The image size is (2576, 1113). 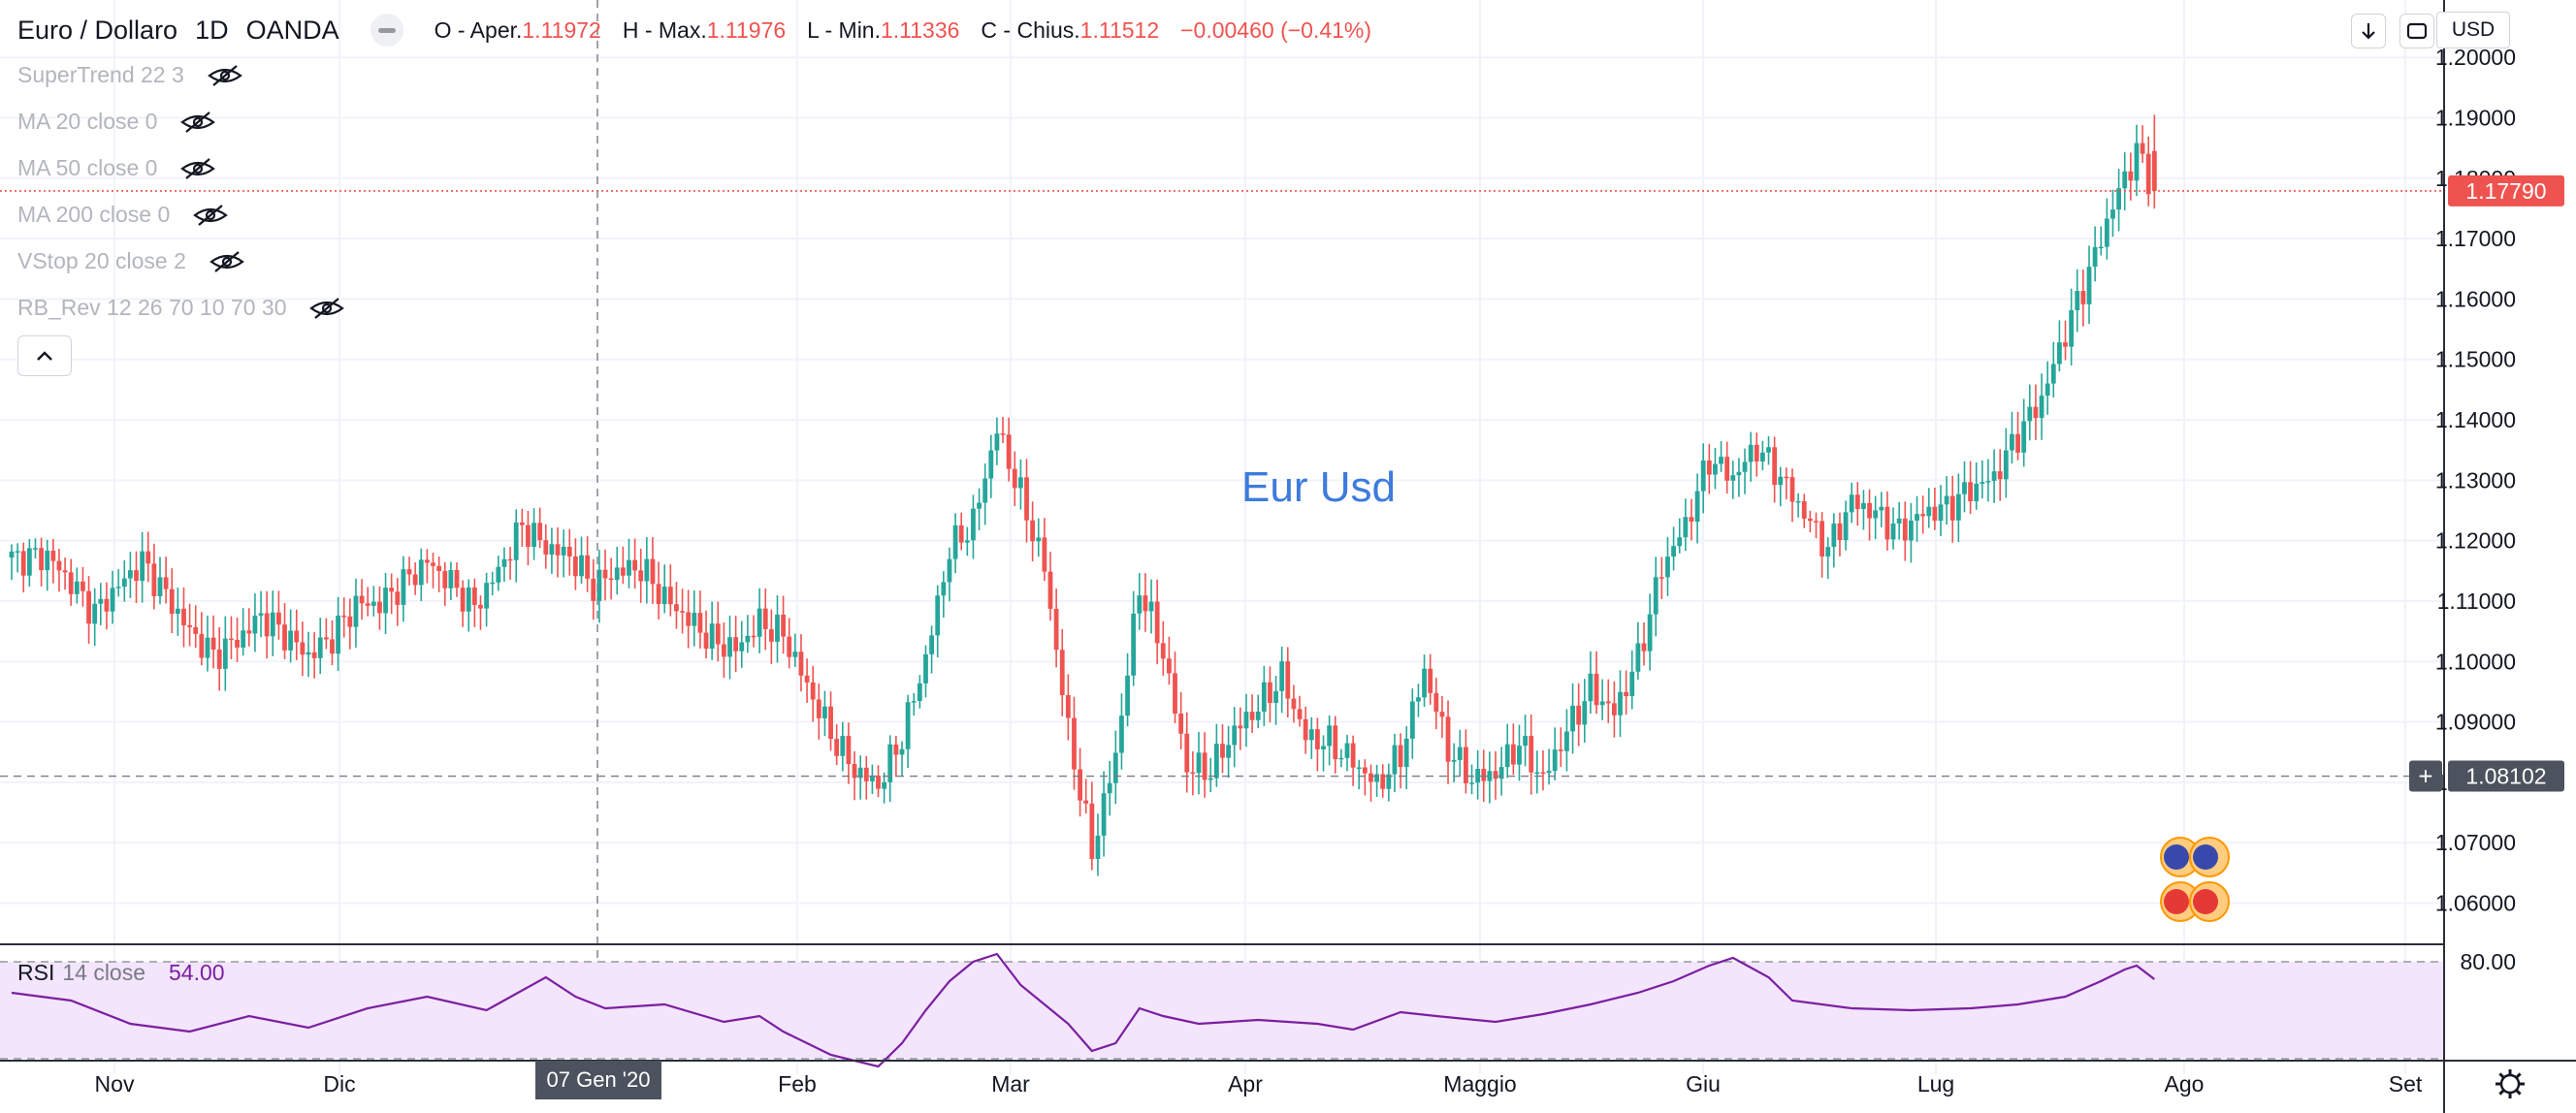 What do you see at coordinates (2368, 31) in the screenshot?
I see `download-button` at bounding box center [2368, 31].